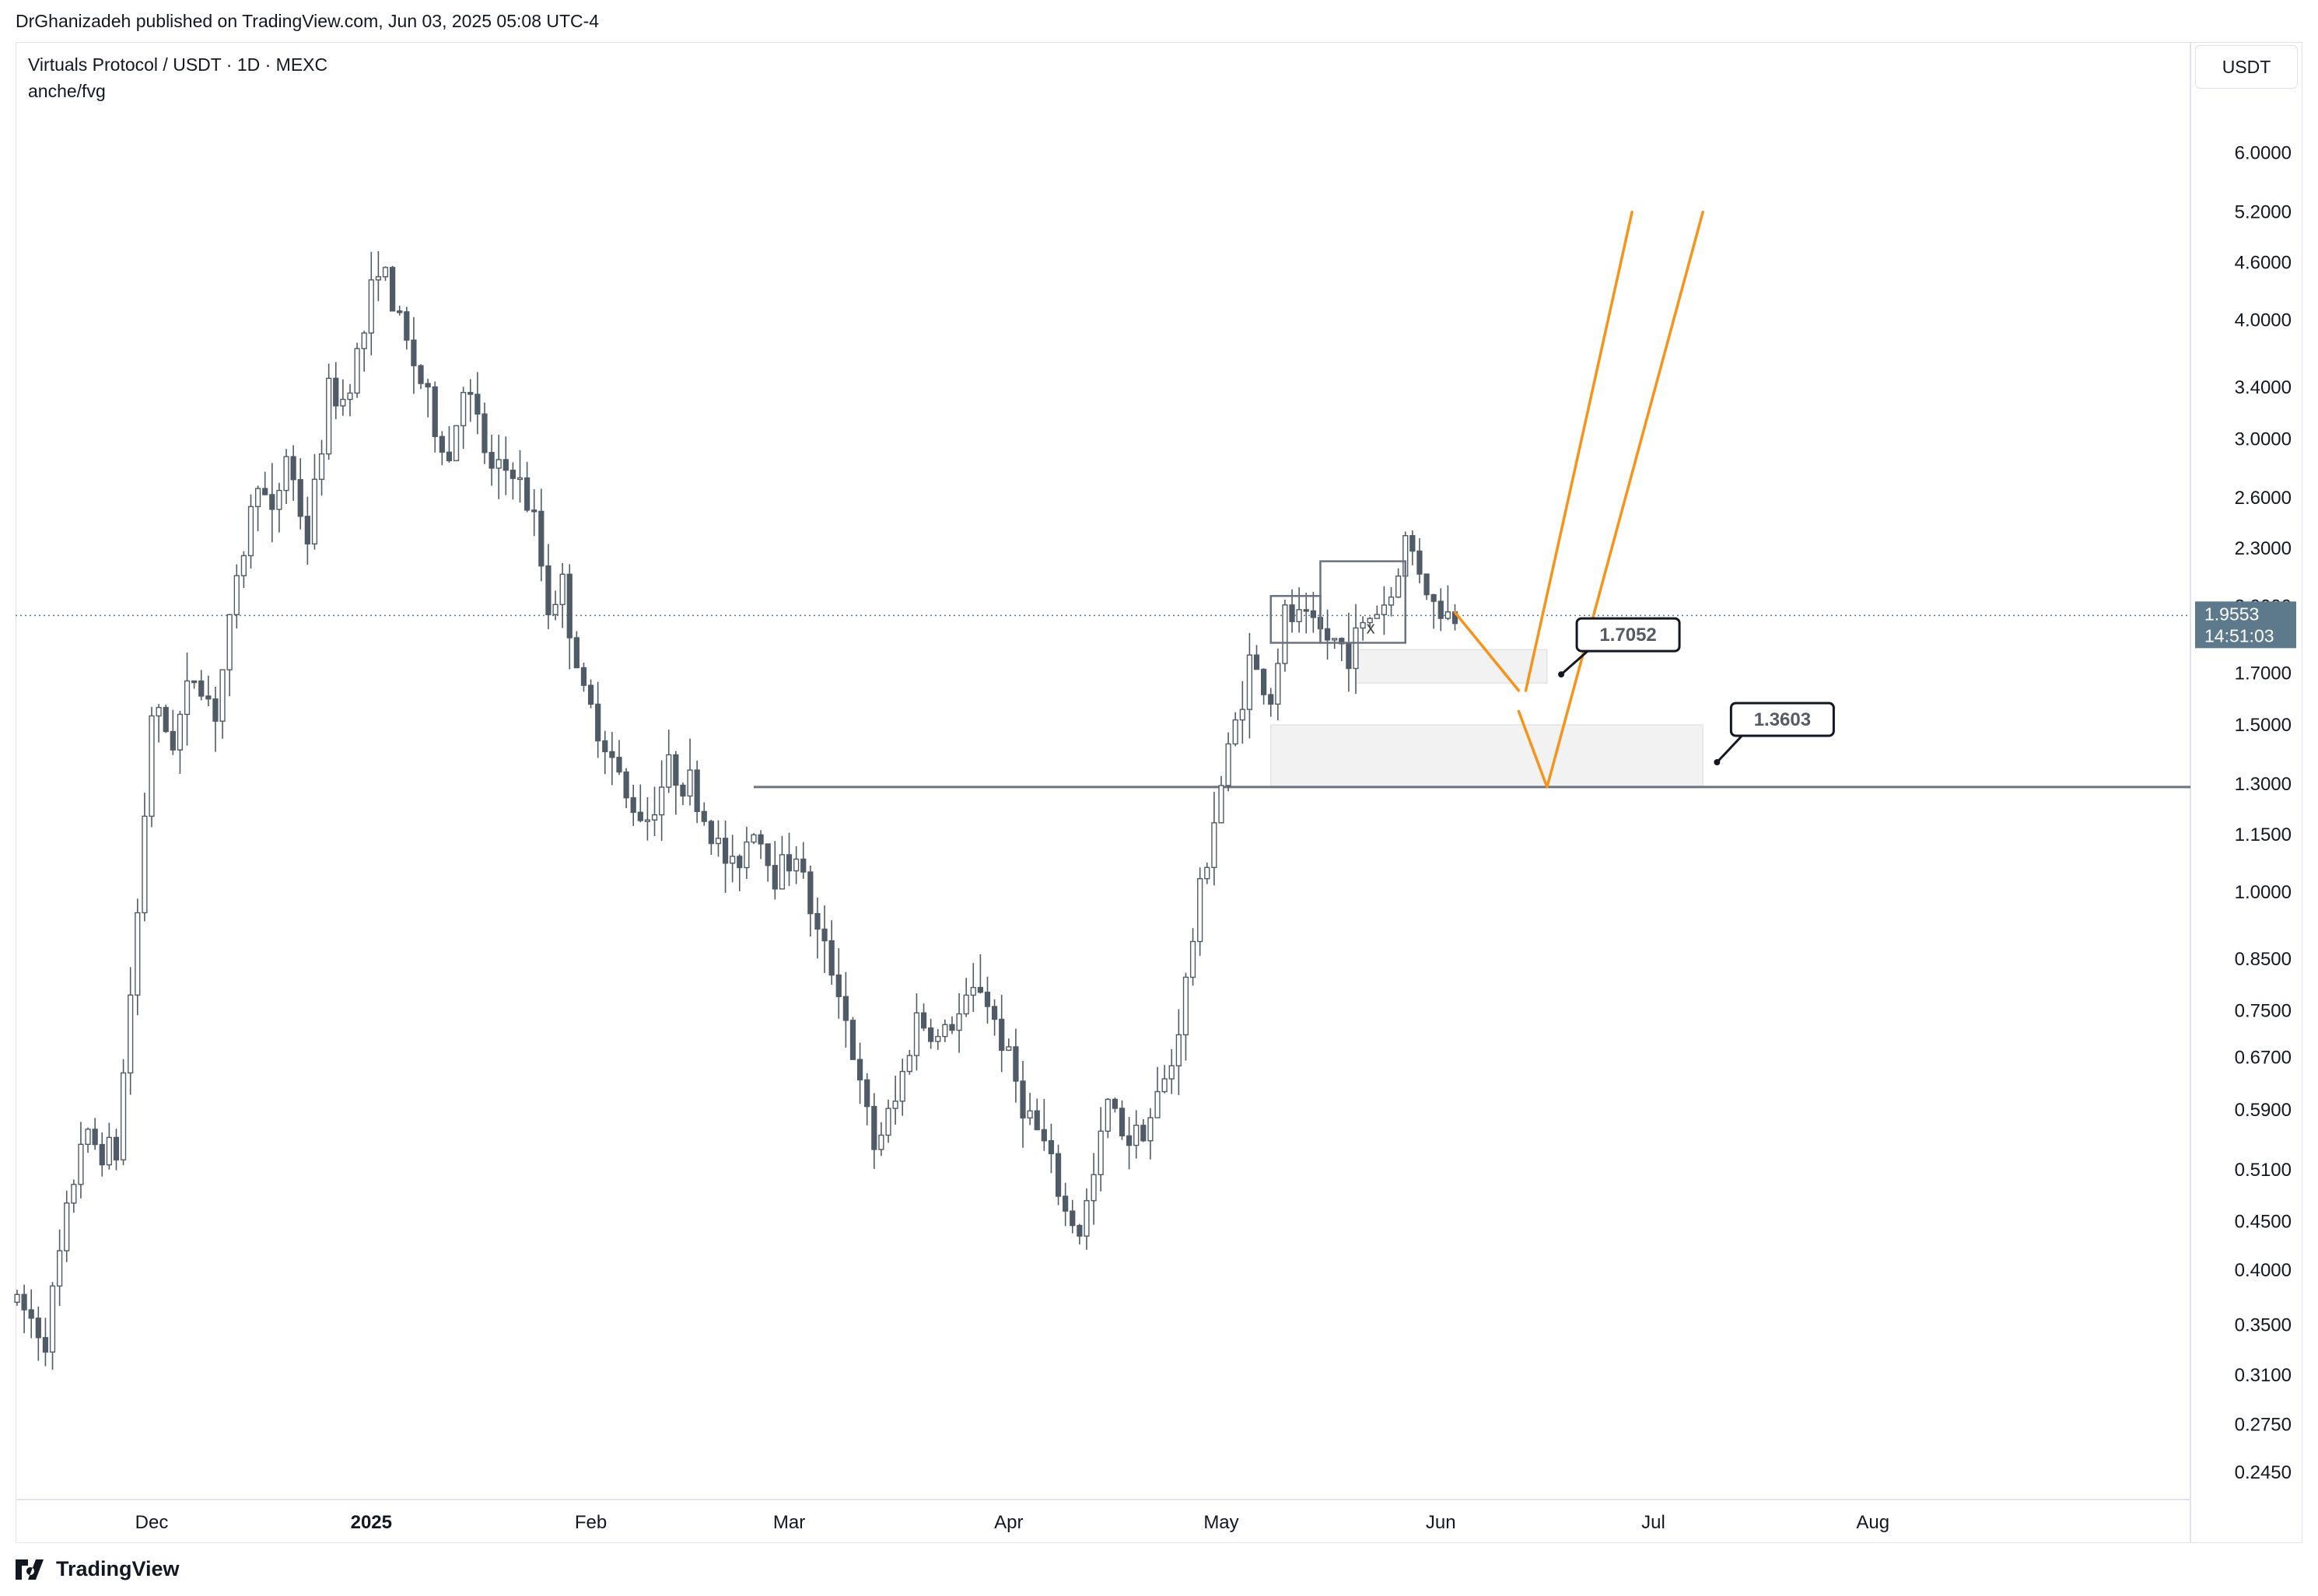 The height and width of the screenshot is (1596, 2318). I want to click on tradingview-logo: TradingView, so click(98, 1569).